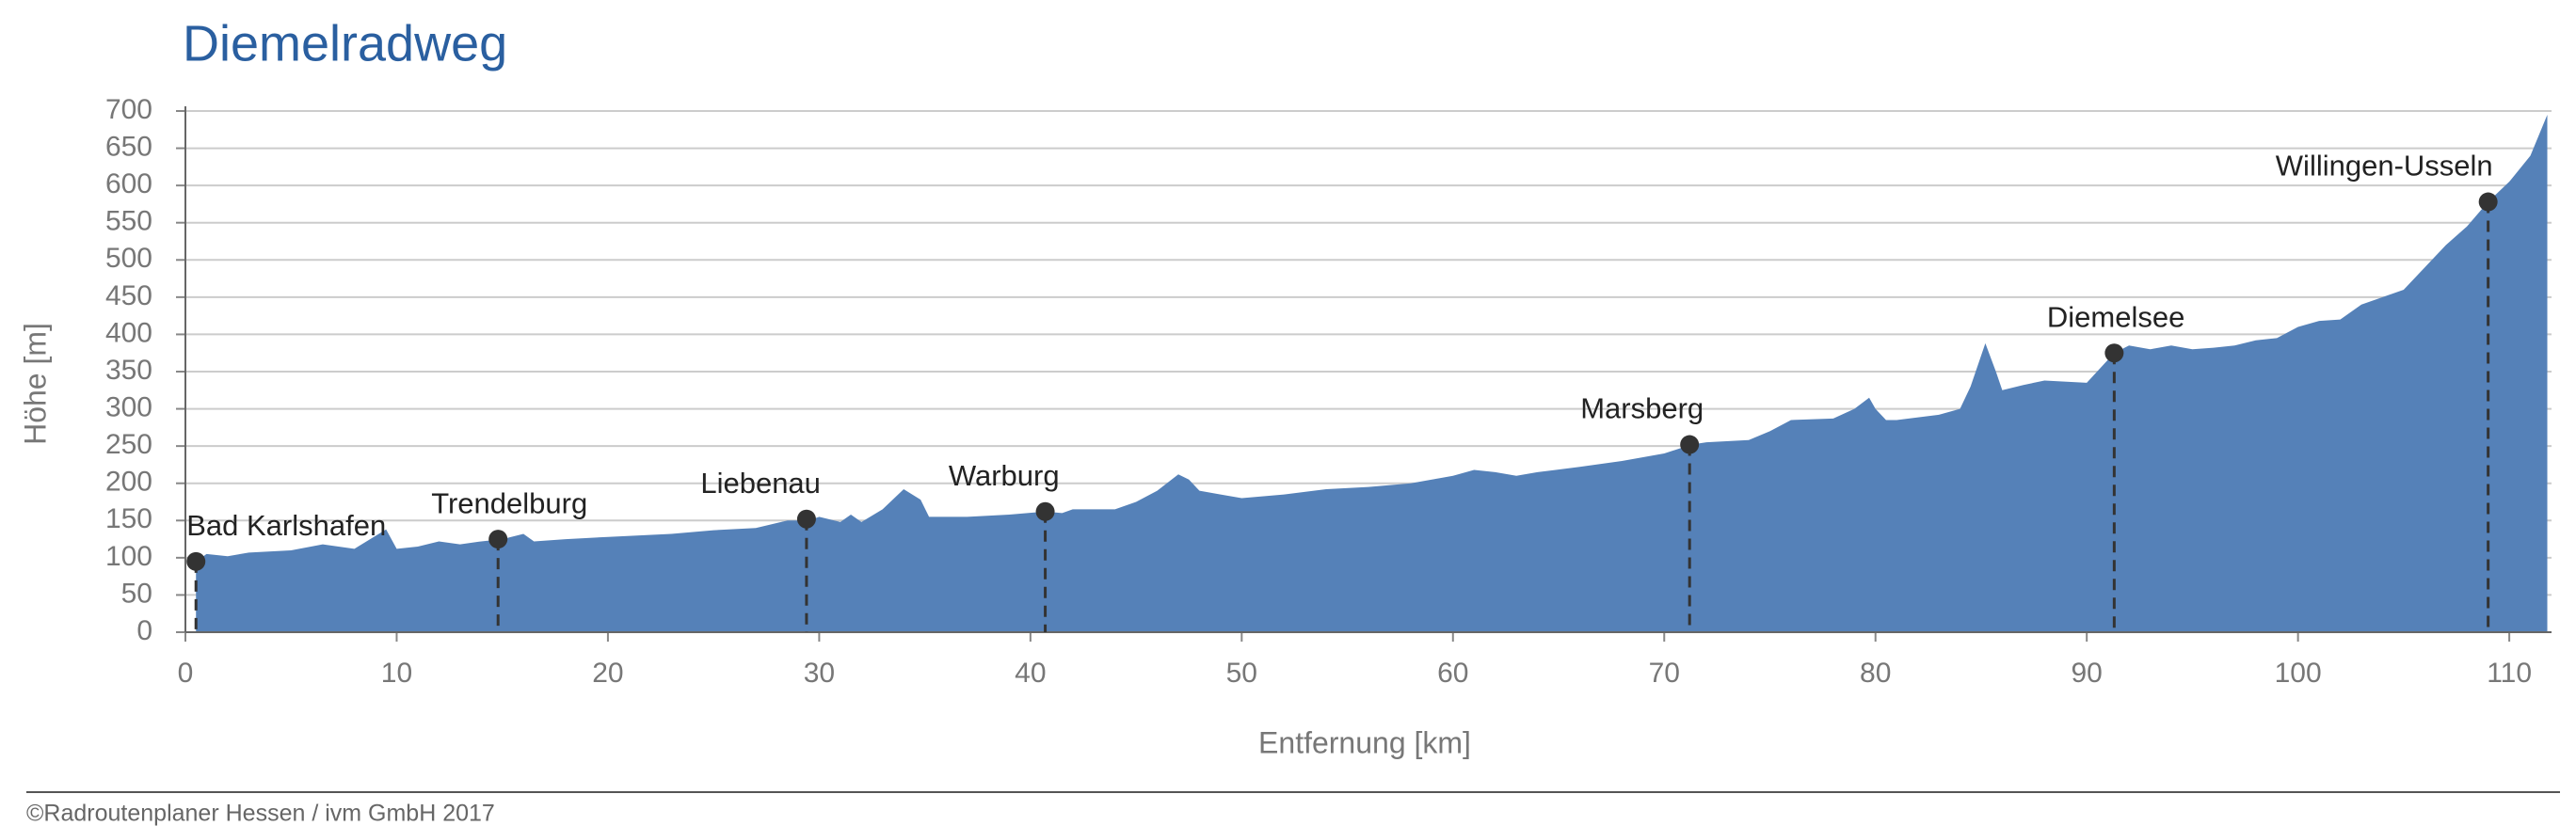 This screenshot has width=2576, height=826. Describe the element at coordinates (128, 183) in the screenshot. I see `y-tick-label: 600` at that location.